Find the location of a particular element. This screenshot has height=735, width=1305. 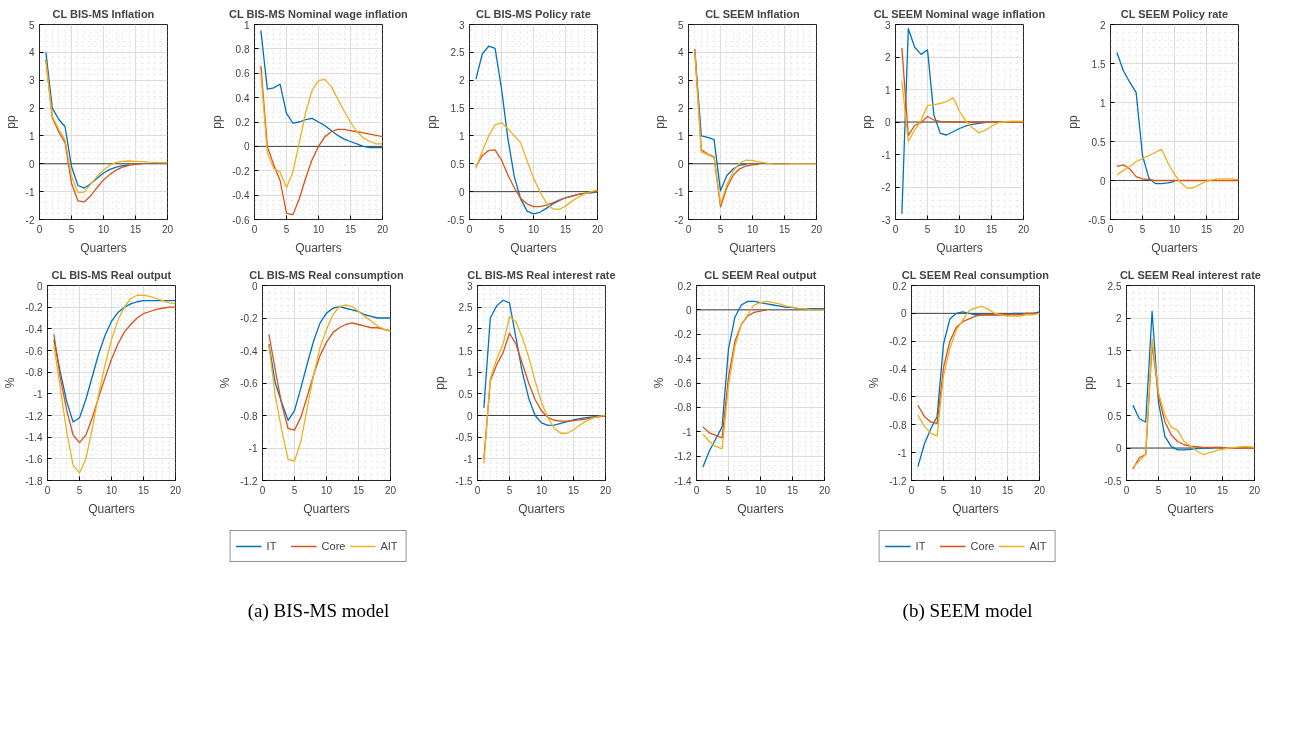

y-tick-label: -1.6 is located at coordinates (34, 459).